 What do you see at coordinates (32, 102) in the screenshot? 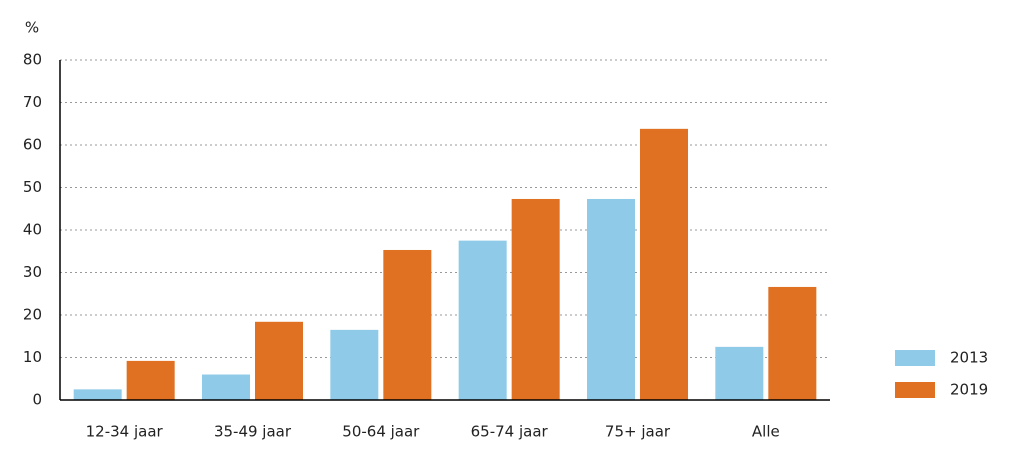
I see `y-tick-label: 70` at bounding box center [32, 102].